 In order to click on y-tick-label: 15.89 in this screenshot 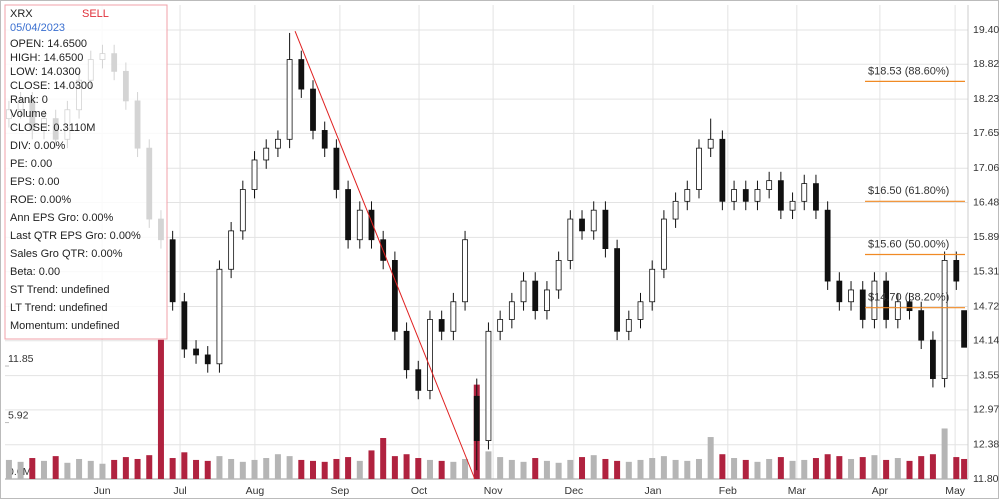, I will do `click(986, 237)`.